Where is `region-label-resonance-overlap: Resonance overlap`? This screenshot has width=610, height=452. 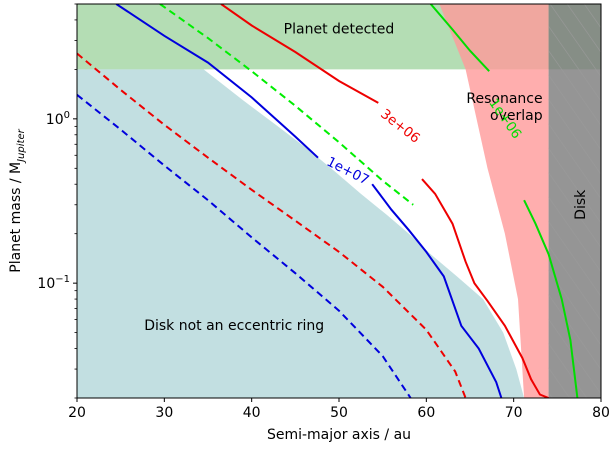
region-label-resonance-overlap: Resonance overlap is located at coordinates (504, 107).